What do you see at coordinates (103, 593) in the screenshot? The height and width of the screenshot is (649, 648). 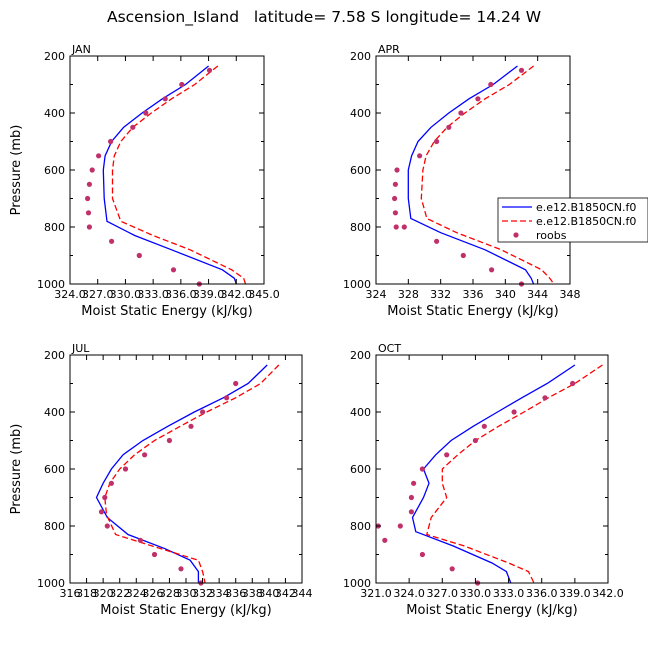 I see `x-tick-label: 320` at bounding box center [103, 593].